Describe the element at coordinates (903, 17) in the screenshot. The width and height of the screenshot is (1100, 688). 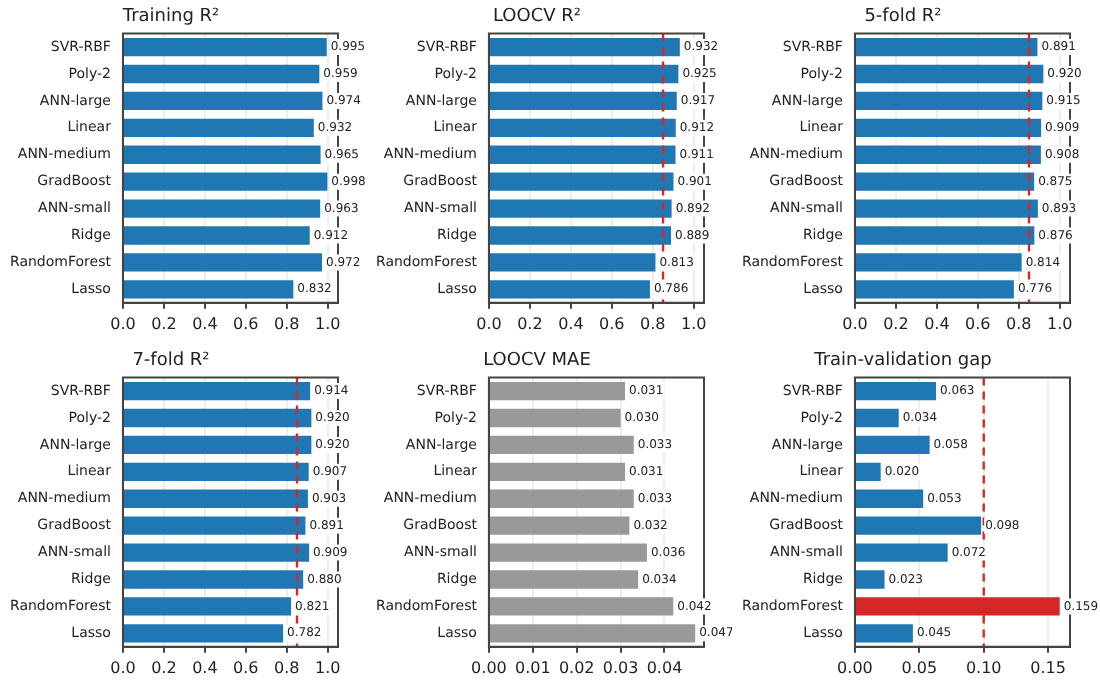
I see `chart-title: 5-fold R²` at that location.